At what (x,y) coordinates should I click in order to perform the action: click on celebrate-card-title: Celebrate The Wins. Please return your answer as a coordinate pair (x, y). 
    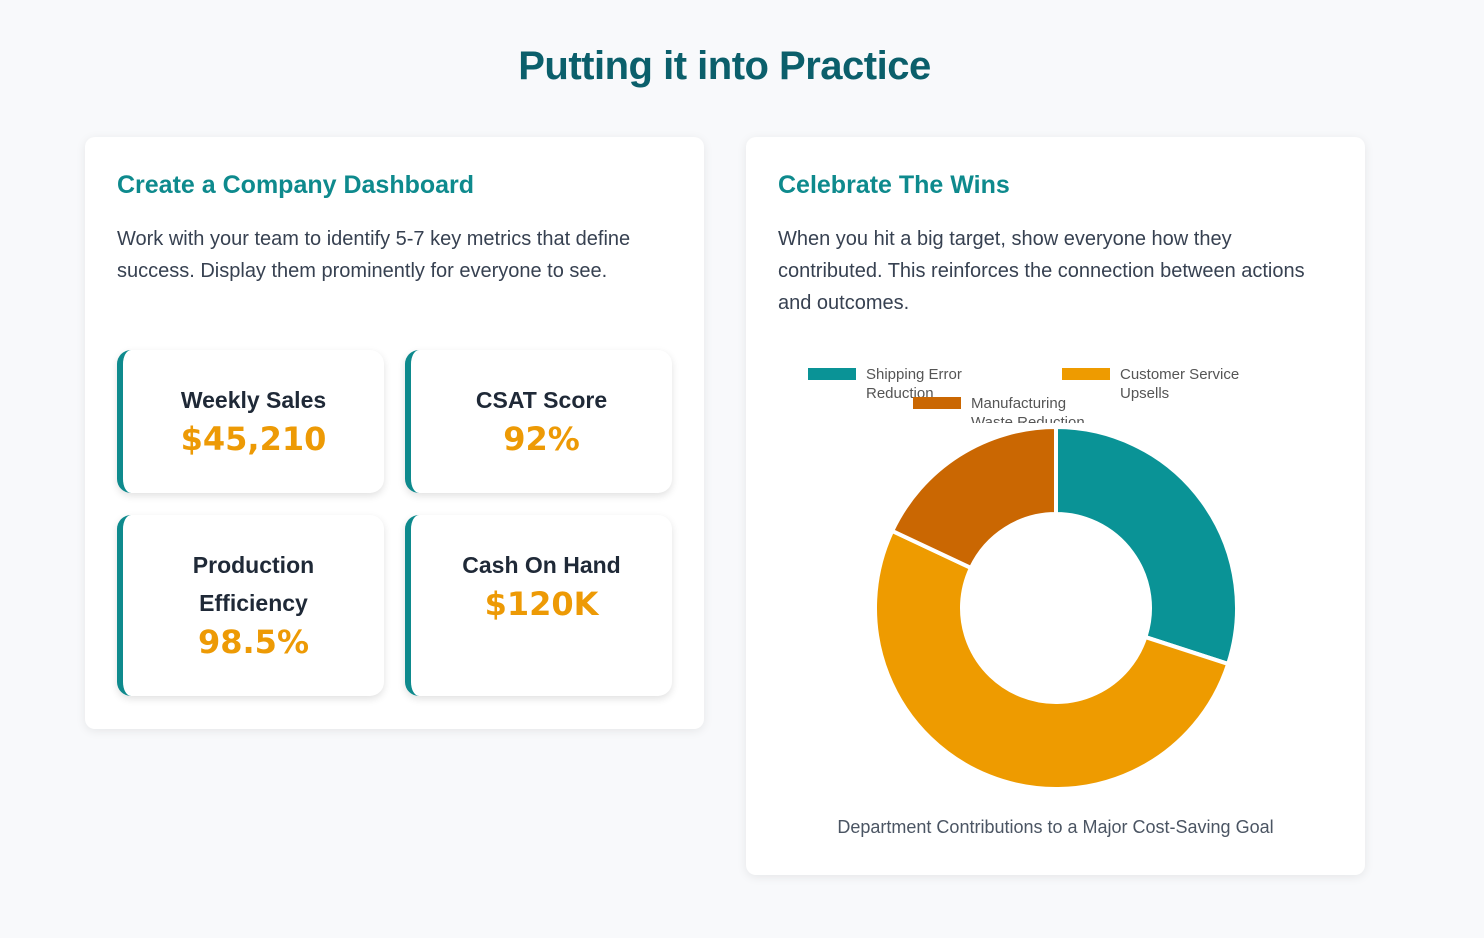
    Looking at the image, I should click on (894, 185).